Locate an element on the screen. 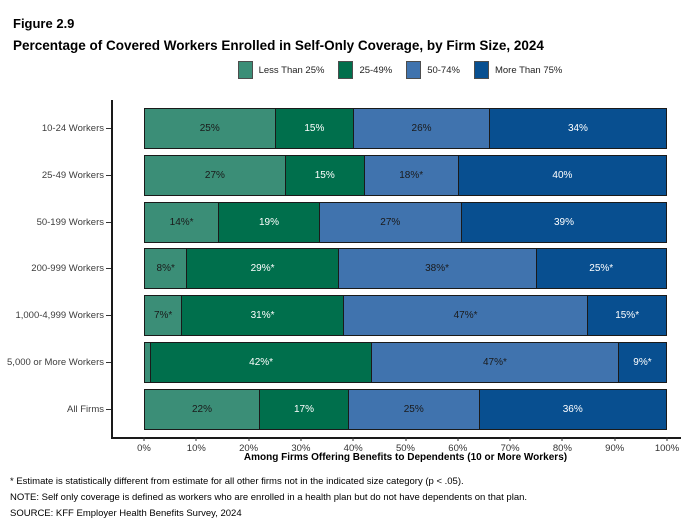 The image size is (698, 525). y-axis-label: All Firms is located at coordinates (85, 409).